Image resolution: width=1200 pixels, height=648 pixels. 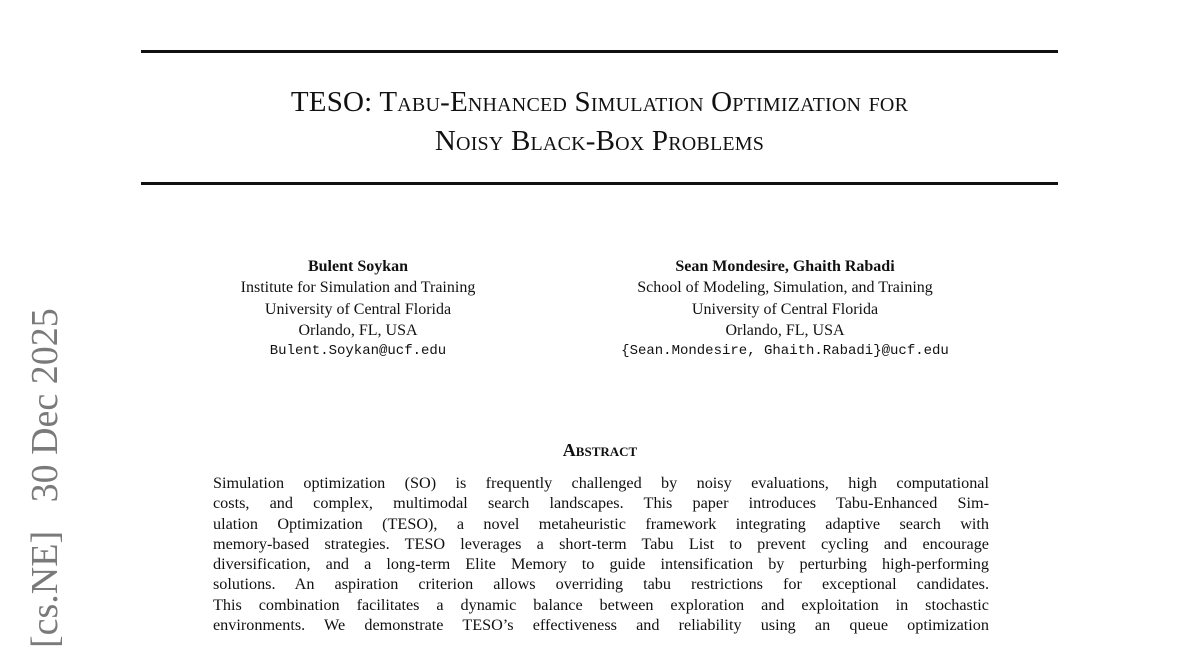 I want to click on title-line-2: Noisy Black-Box Problems, so click(x=599, y=141).